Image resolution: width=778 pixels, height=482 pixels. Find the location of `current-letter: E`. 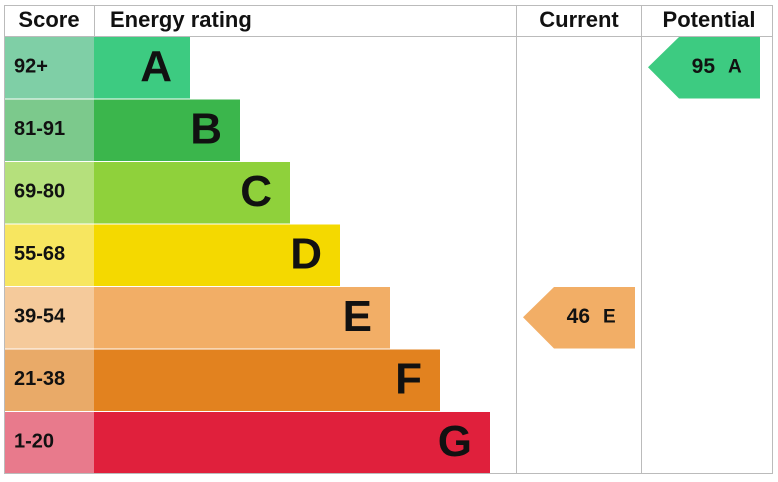

current-letter: E is located at coordinates (609, 316).